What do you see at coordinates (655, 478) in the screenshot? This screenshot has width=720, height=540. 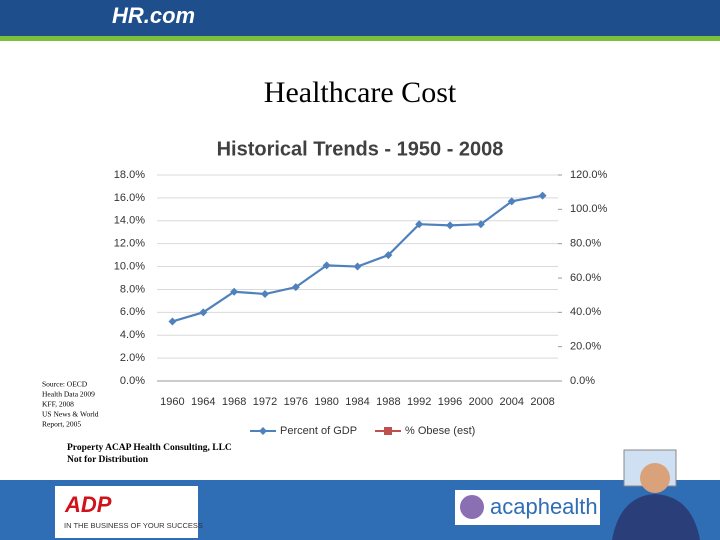 I see `person-head` at bounding box center [655, 478].